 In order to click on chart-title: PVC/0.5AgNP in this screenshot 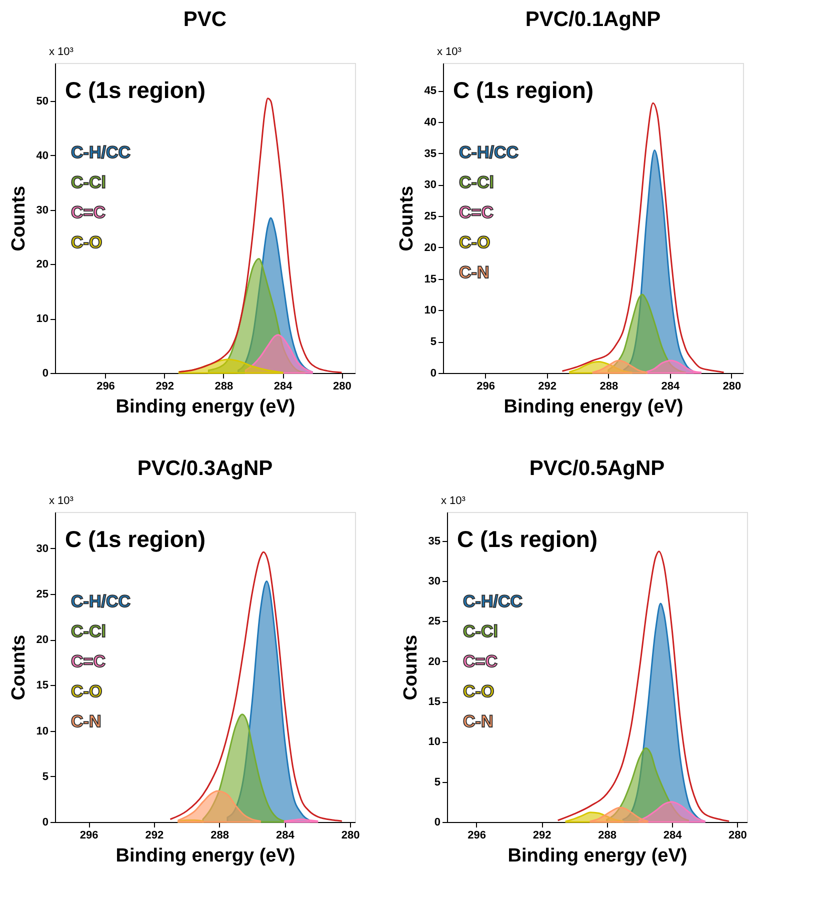, I will do `click(597, 468)`.